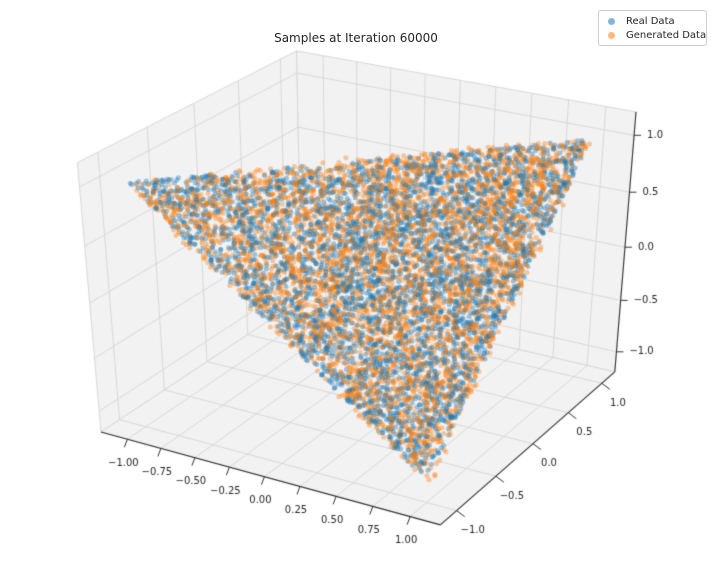 The width and height of the screenshot is (712, 568). I want to click on legend: Real Data Generated Data, so click(652, 28).